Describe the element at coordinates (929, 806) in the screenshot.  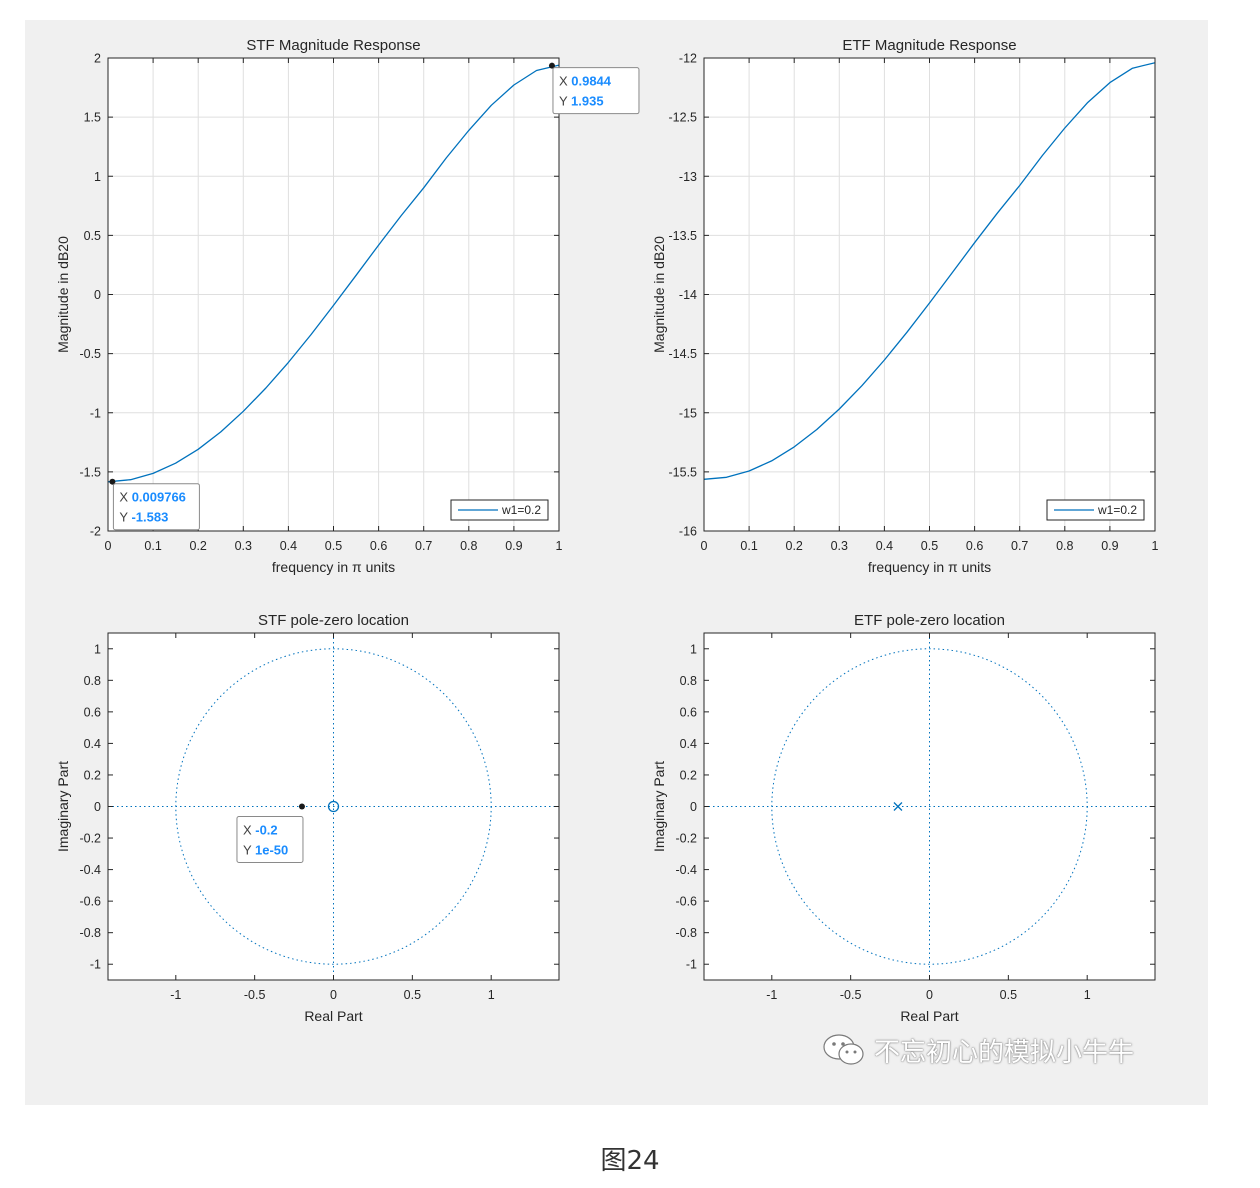
I see `unit-circle-group` at that location.